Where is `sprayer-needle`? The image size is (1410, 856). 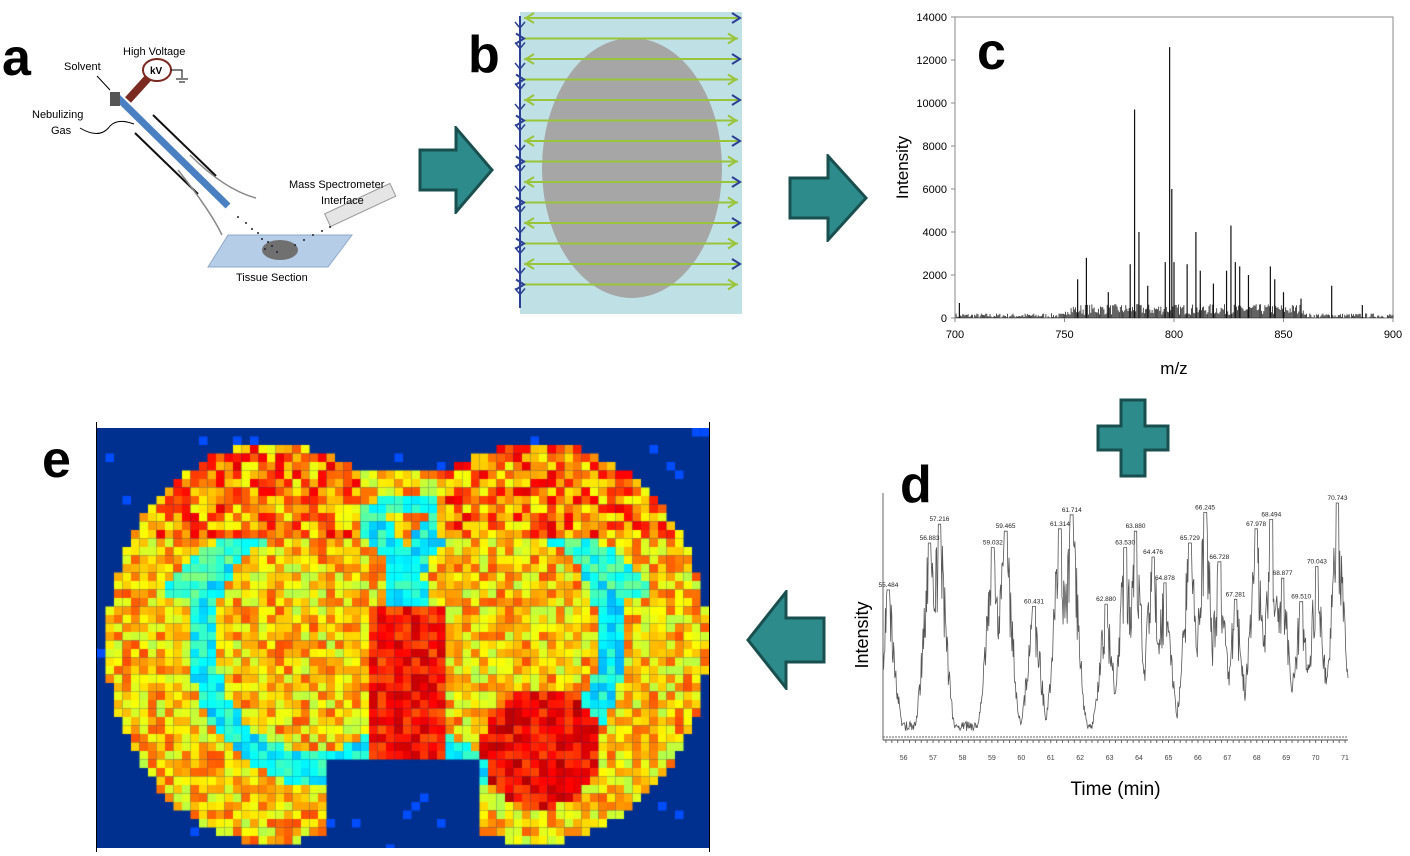 sprayer-needle is located at coordinates (172, 151).